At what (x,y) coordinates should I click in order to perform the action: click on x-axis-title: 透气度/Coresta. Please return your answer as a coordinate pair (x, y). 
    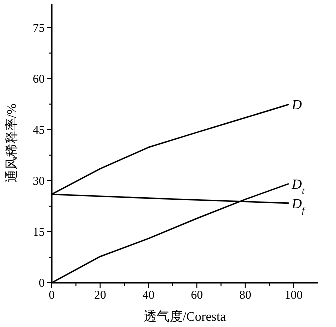
    Looking at the image, I should click on (185, 316).